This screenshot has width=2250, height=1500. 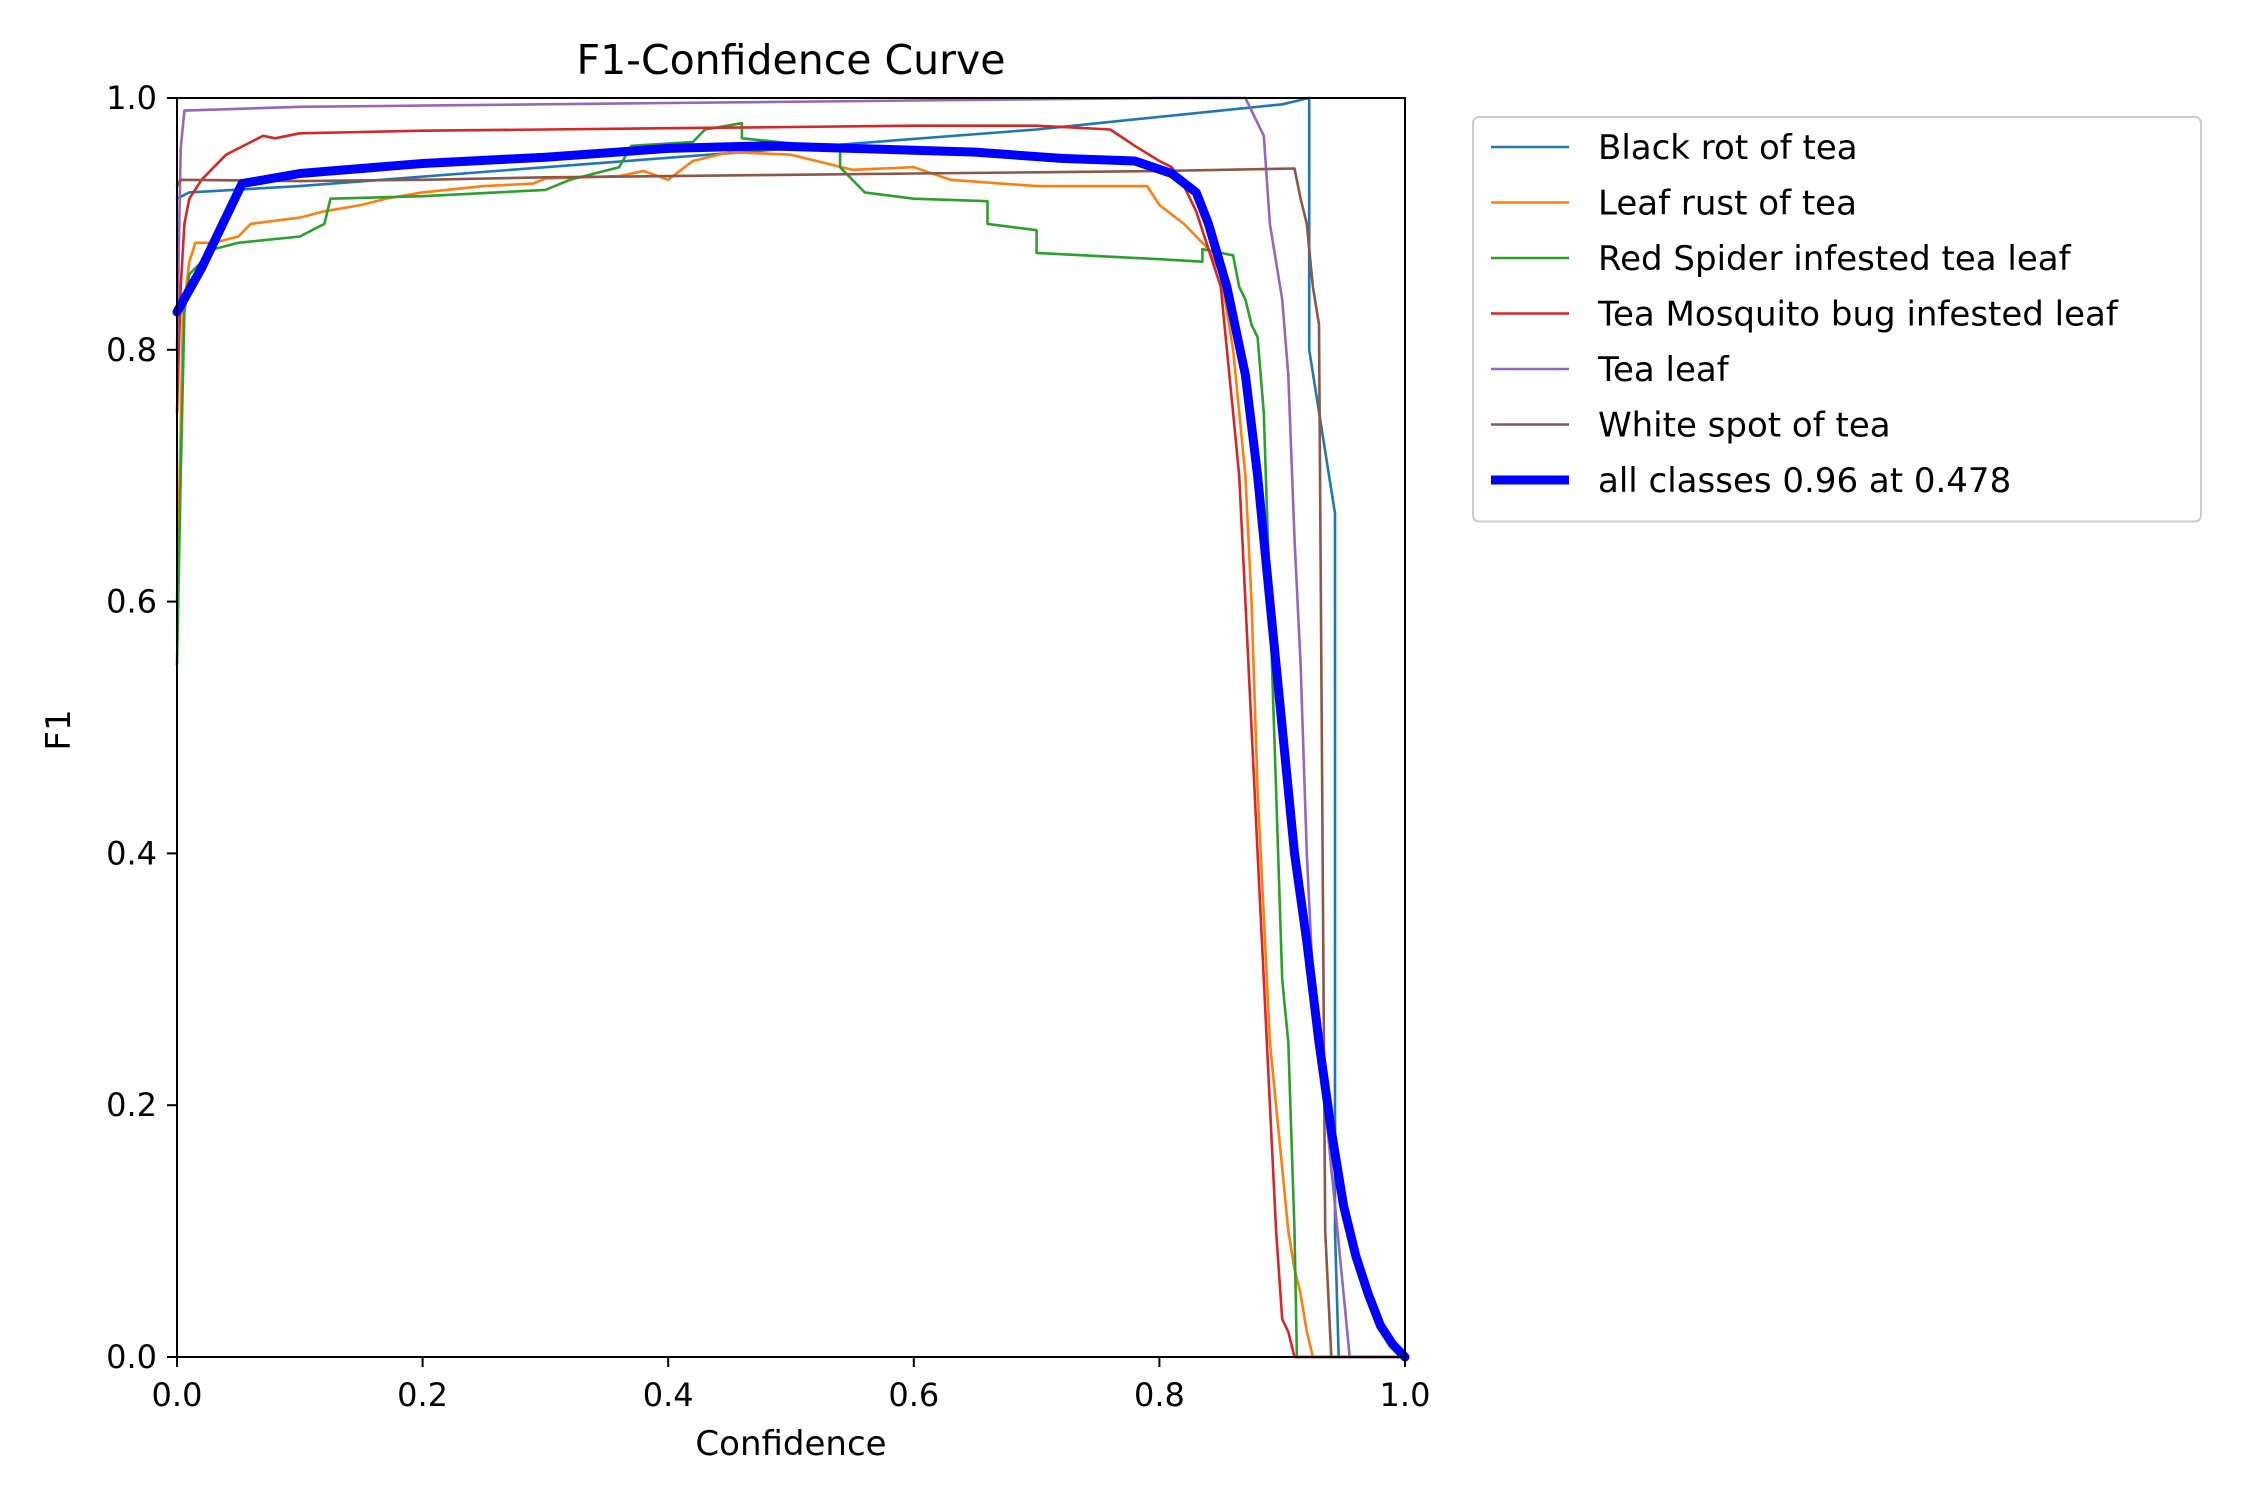 I want to click on legend-box, so click(x=1837, y=319).